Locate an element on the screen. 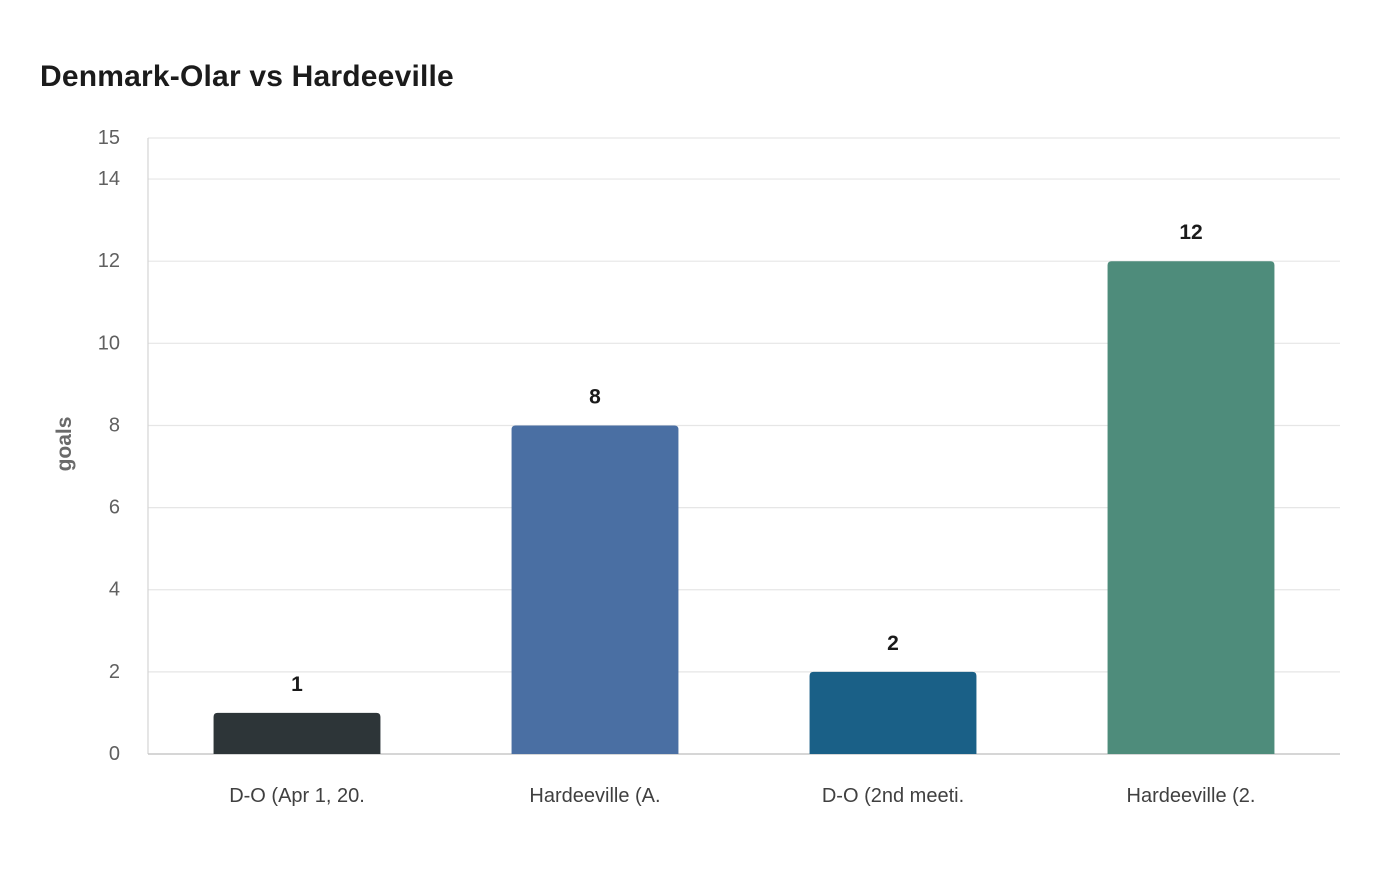  chart-title: Denmark-Olar vs Hardeeville is located at coordinates (247, 76).